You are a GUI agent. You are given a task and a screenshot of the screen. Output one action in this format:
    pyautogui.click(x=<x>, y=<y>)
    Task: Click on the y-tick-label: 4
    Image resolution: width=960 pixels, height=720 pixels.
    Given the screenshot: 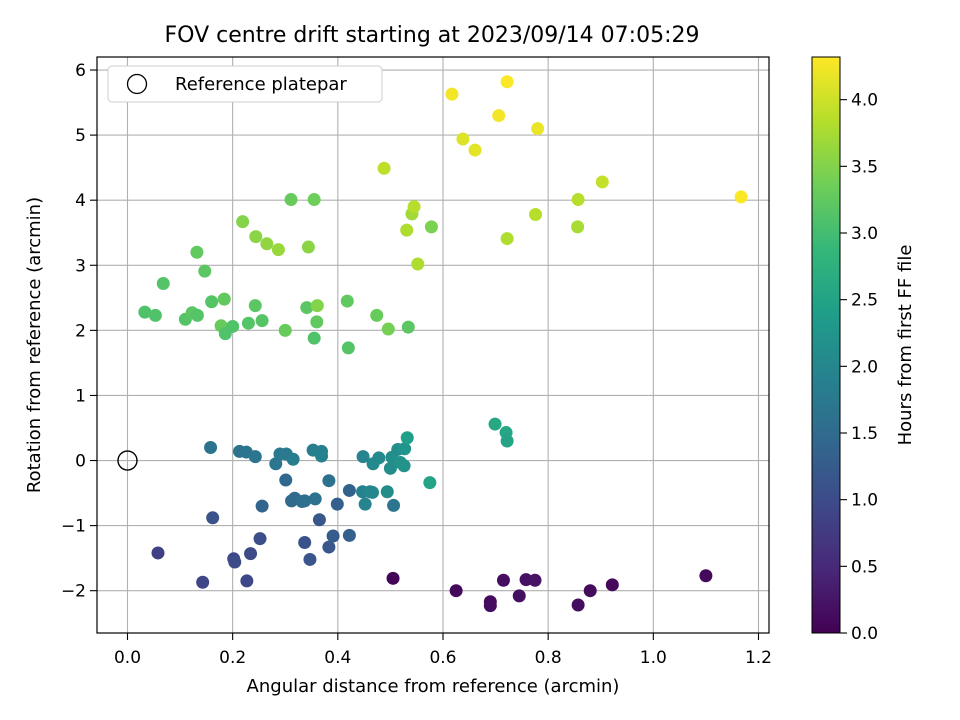 What is the action you would take?
    pyautogui.click(x=80, y=201)
    